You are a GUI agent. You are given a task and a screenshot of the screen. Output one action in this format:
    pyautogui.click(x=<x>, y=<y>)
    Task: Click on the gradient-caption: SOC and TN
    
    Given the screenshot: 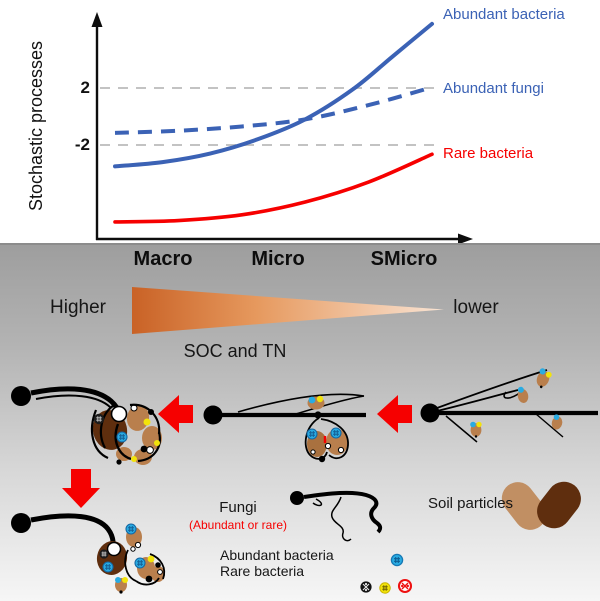 What is the action you would take?
    pyautogui.click(x=235, y=351)
    